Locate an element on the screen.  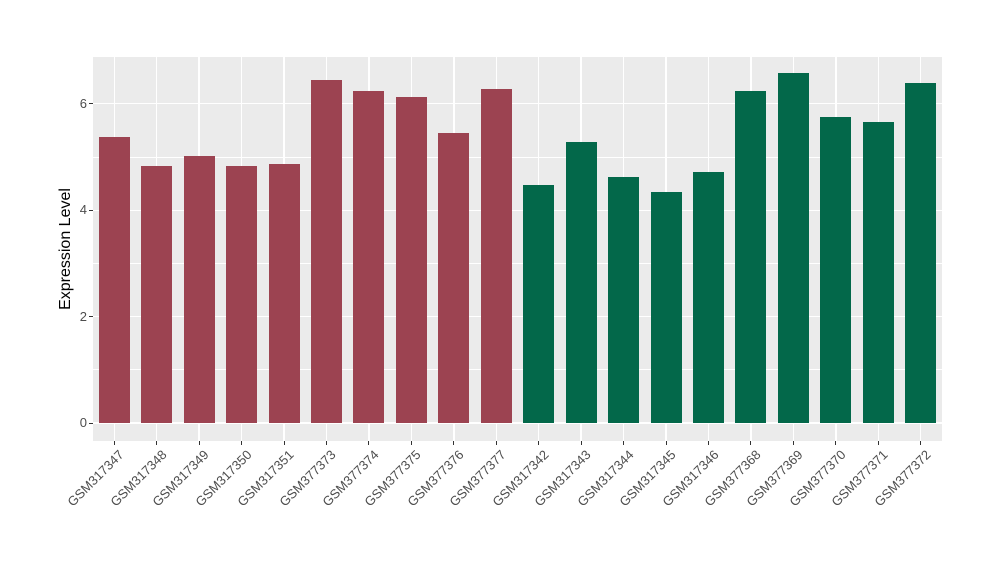
bar-GSM377369 is located at coordinates (793, 248).